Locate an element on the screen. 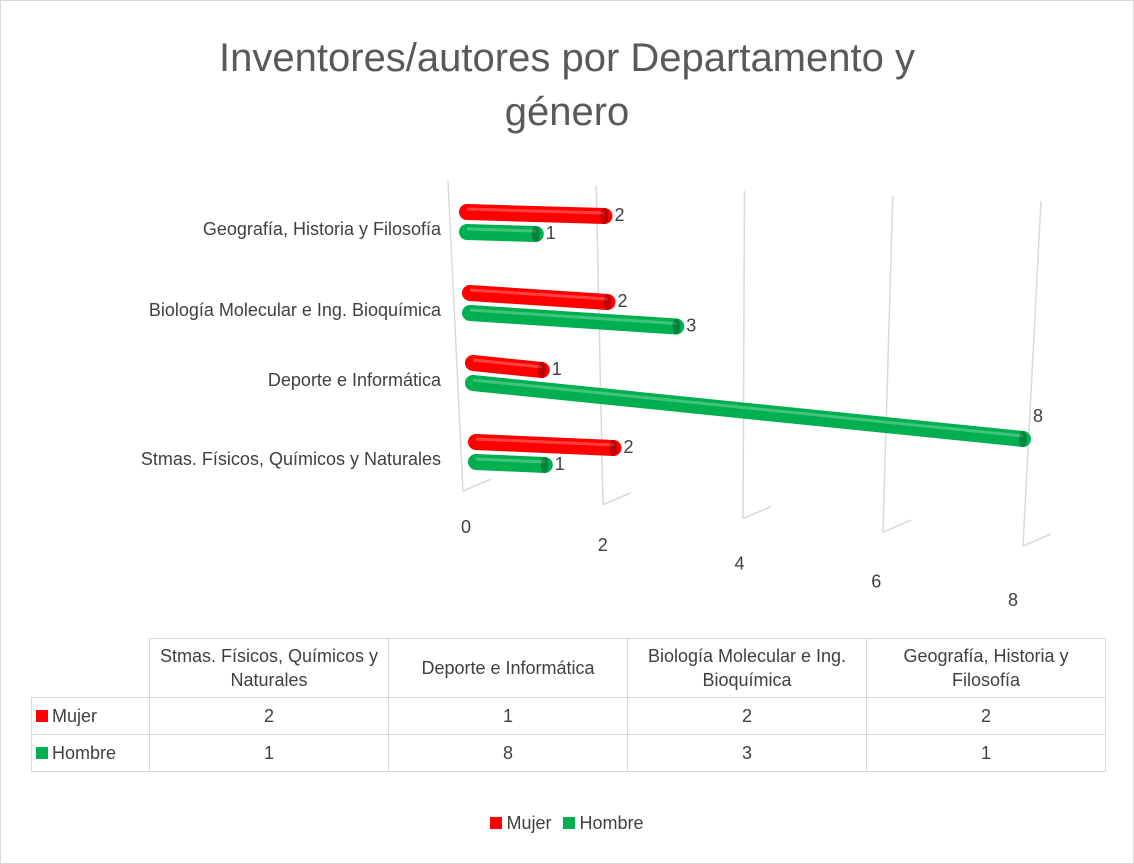  table-row: Hombre 1 8 3 1 is located at coordinates (568, 753).